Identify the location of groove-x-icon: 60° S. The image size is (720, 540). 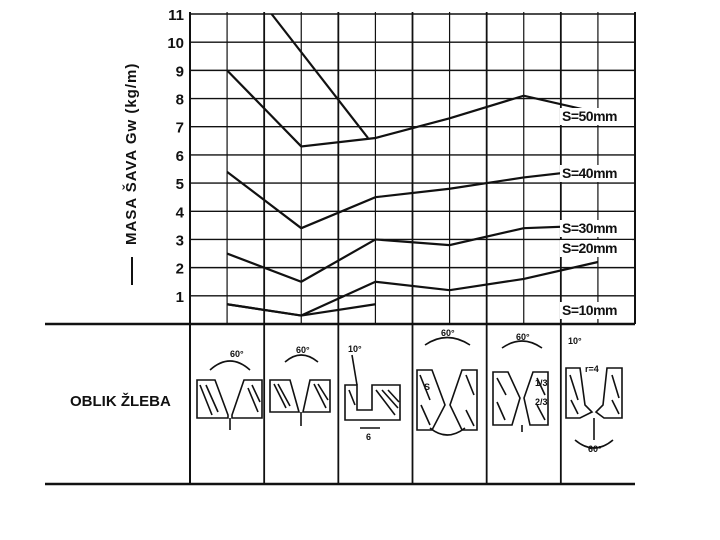
(447, 382).